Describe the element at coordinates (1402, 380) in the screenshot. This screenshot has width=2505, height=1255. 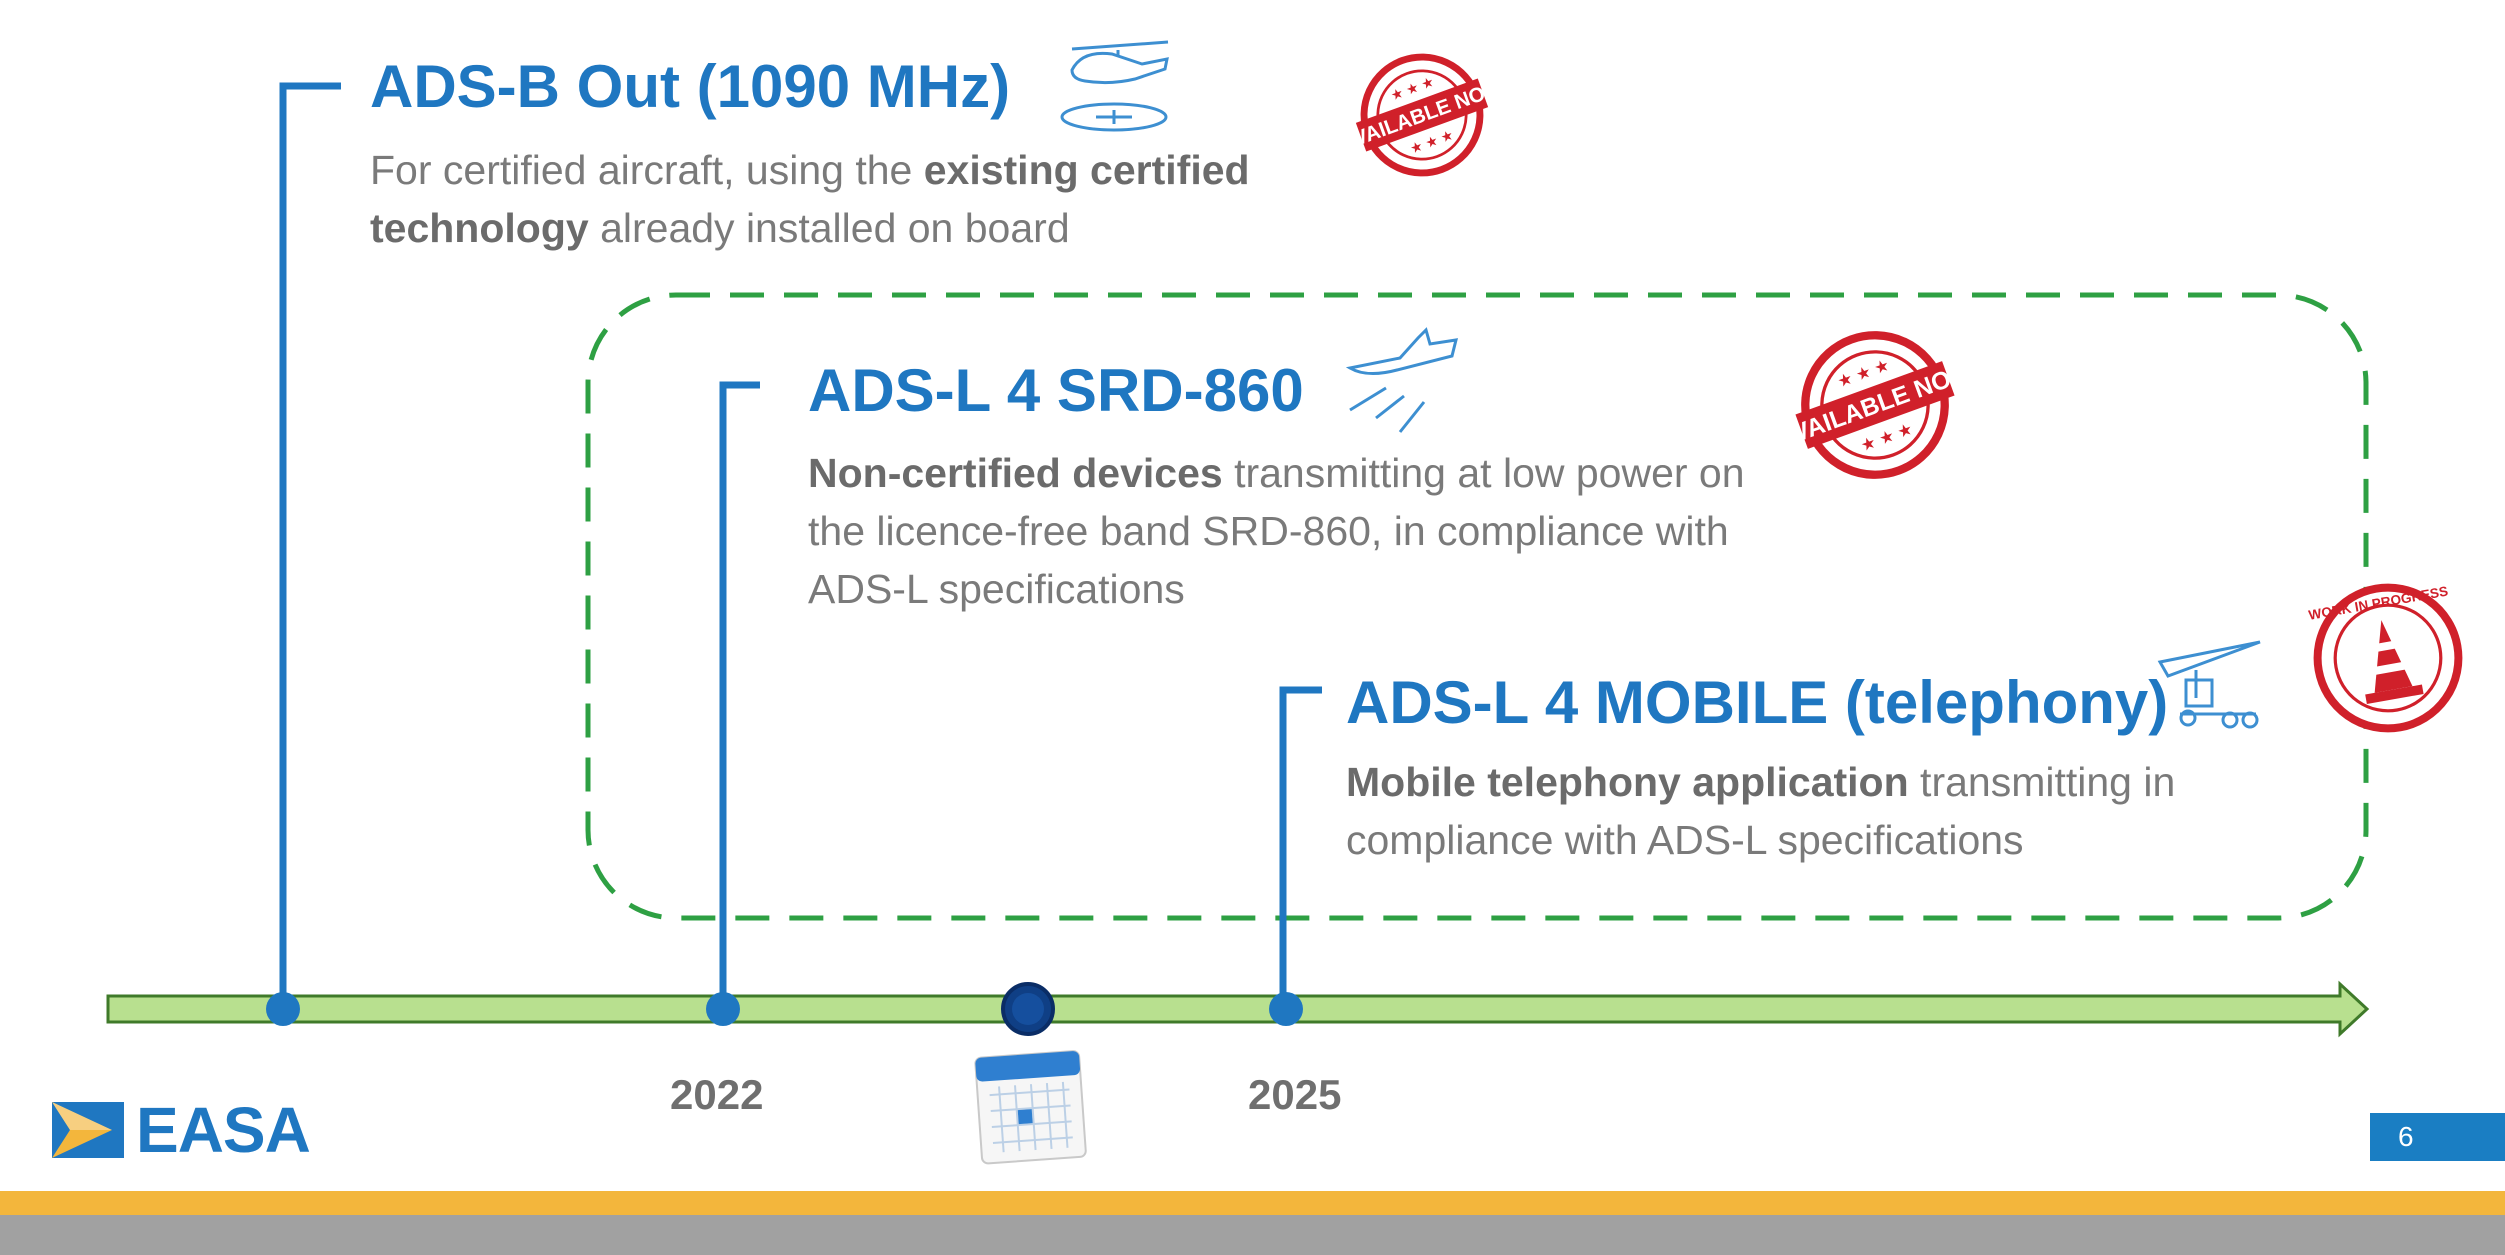
I see `light-aircraft-icon` at that location.